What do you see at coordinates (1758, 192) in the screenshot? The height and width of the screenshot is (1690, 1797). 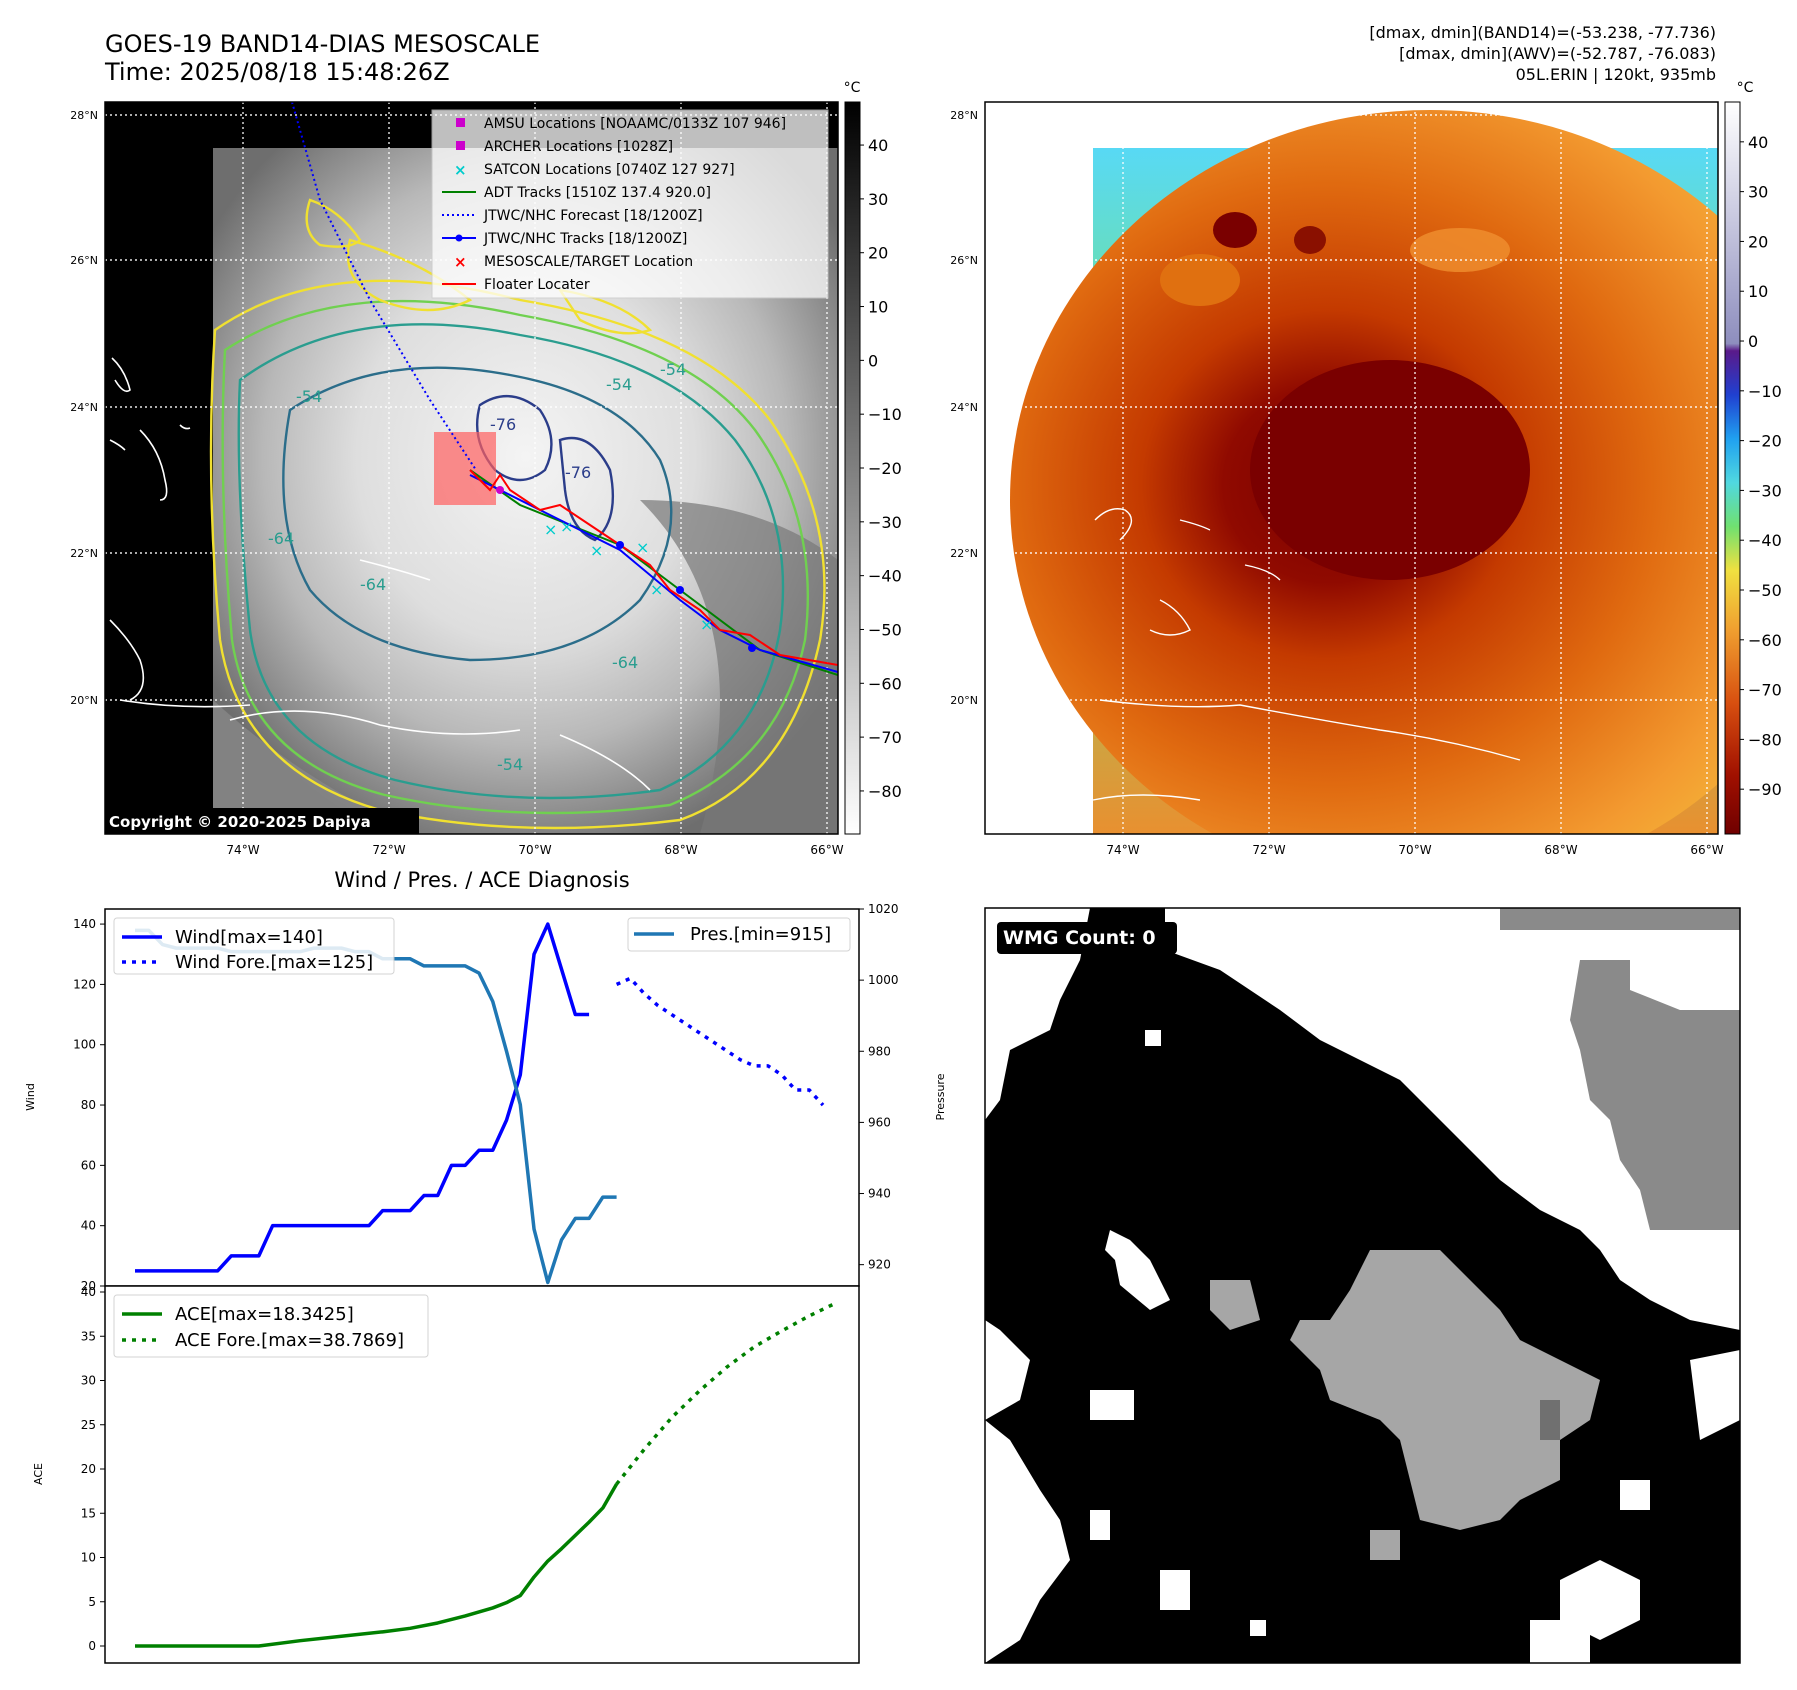 I see `colorbar-tick: 30` at bounding box center [1758, 192].